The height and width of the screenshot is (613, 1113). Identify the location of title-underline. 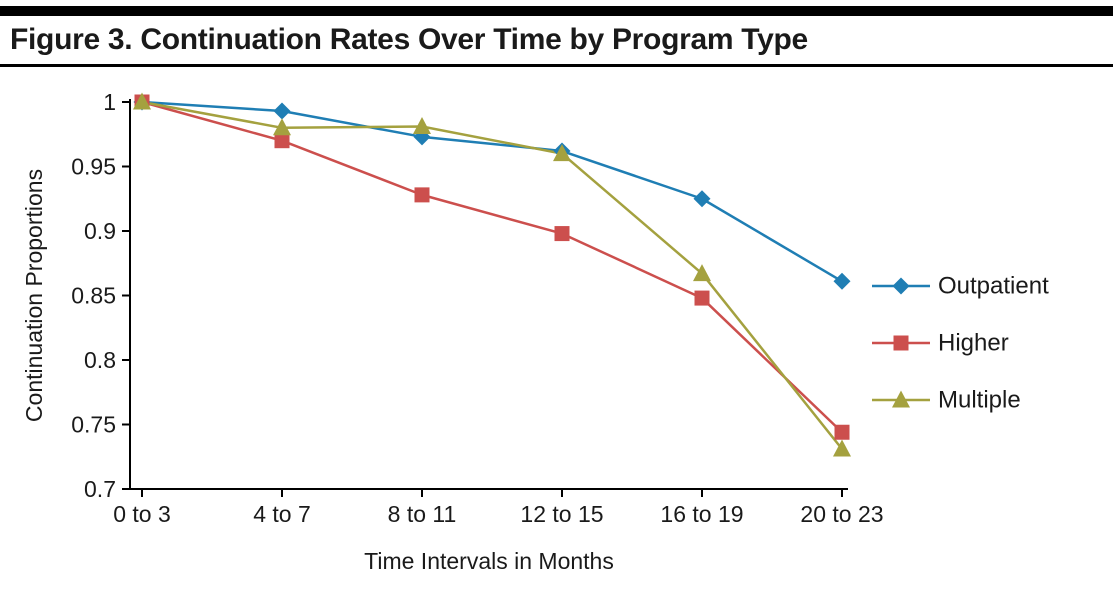
(556, 65).